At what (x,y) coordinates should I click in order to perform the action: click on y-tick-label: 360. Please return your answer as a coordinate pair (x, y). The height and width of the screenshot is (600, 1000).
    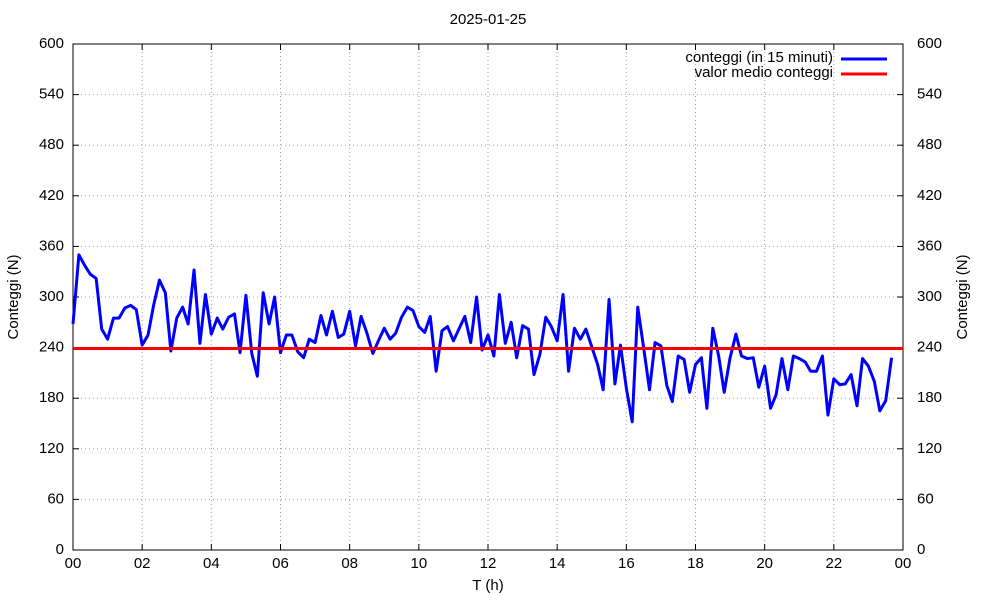
    Looking at the image, I should click on (51, 245).